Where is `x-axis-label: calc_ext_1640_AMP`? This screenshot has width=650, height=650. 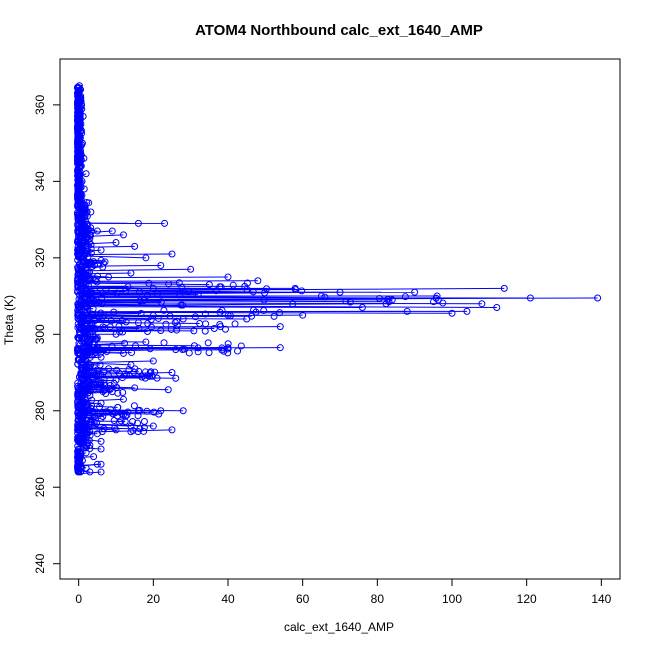 x-axis-label: calc_ext_1640_AMP is located at coordinates (339, 627).